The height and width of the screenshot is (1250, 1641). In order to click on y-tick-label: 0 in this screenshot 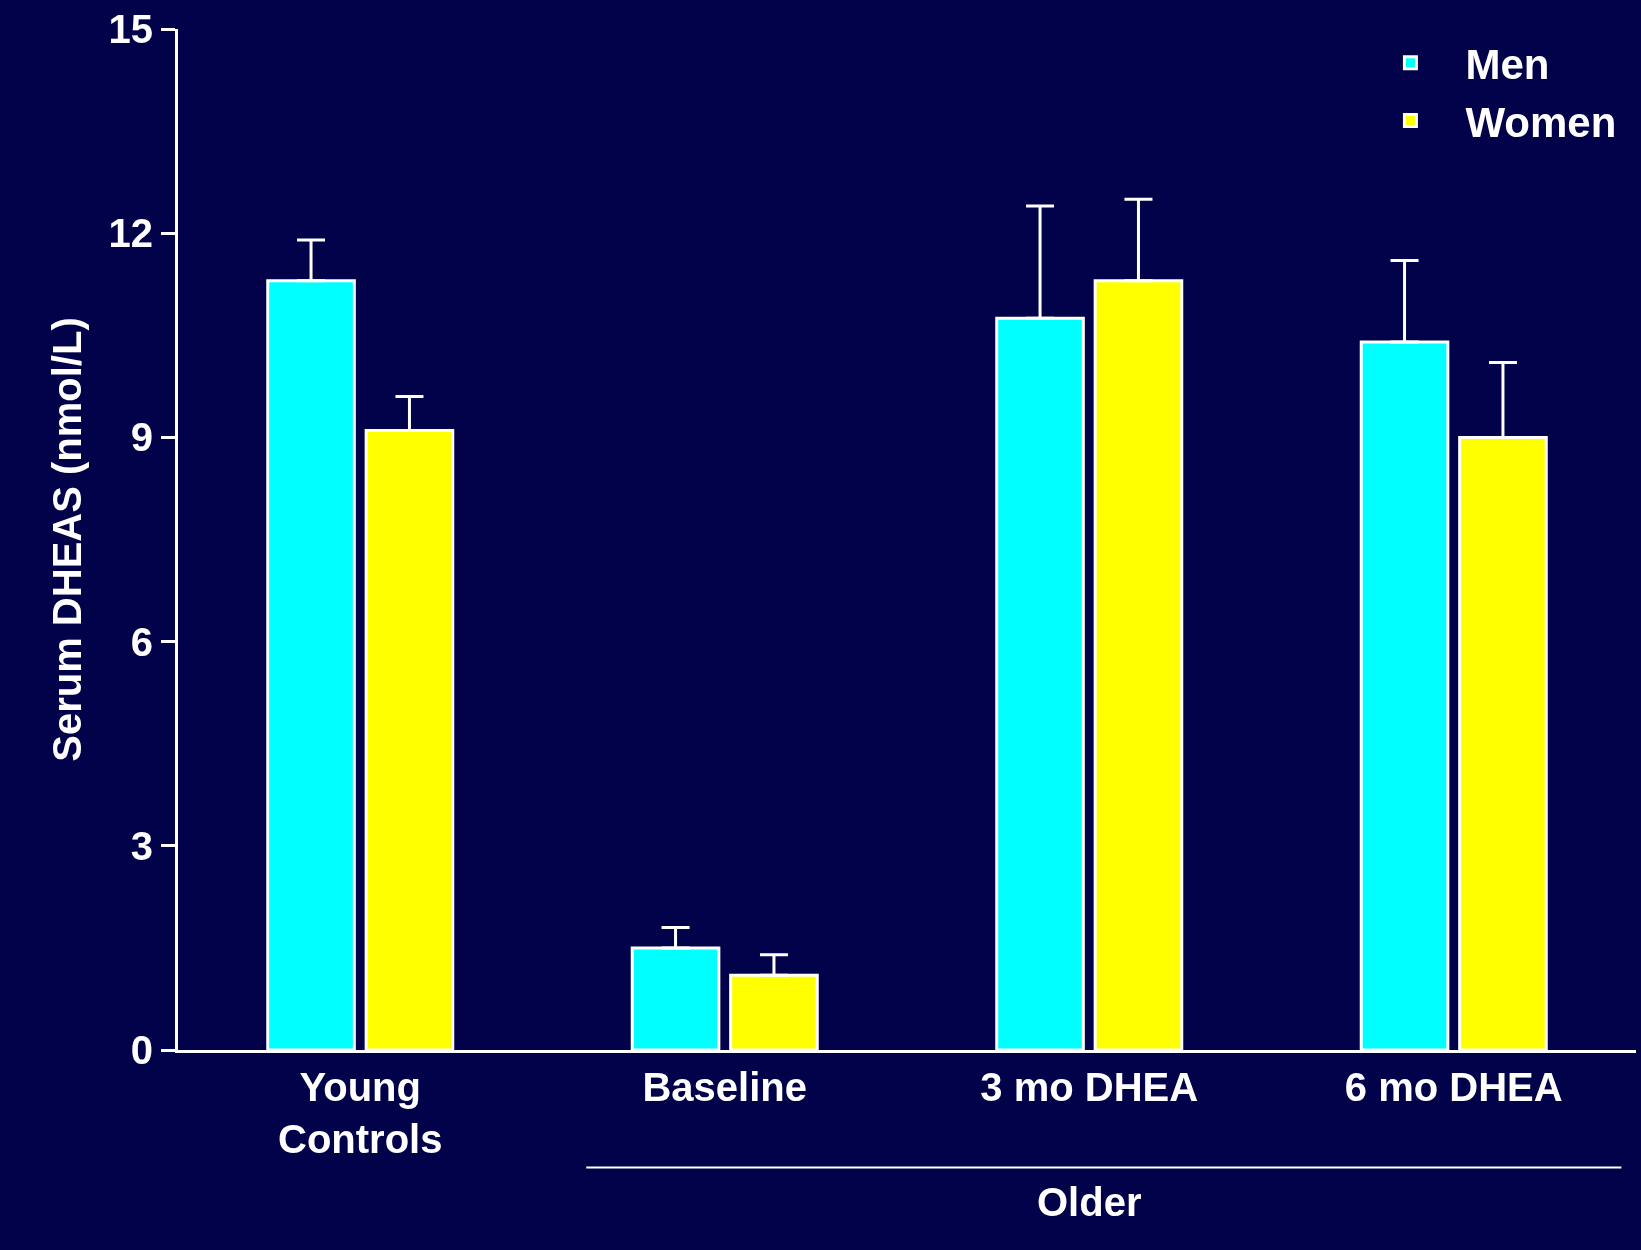, I will do `click(141, 1050)`.